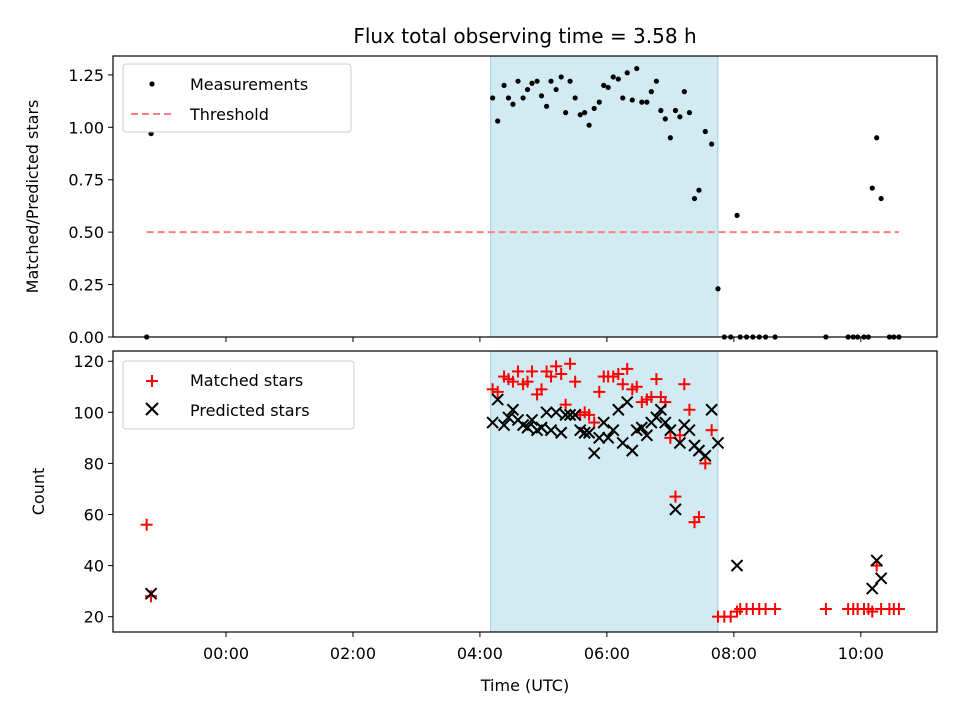  I want to click on y-tick-label: 80, so click(94, 463).